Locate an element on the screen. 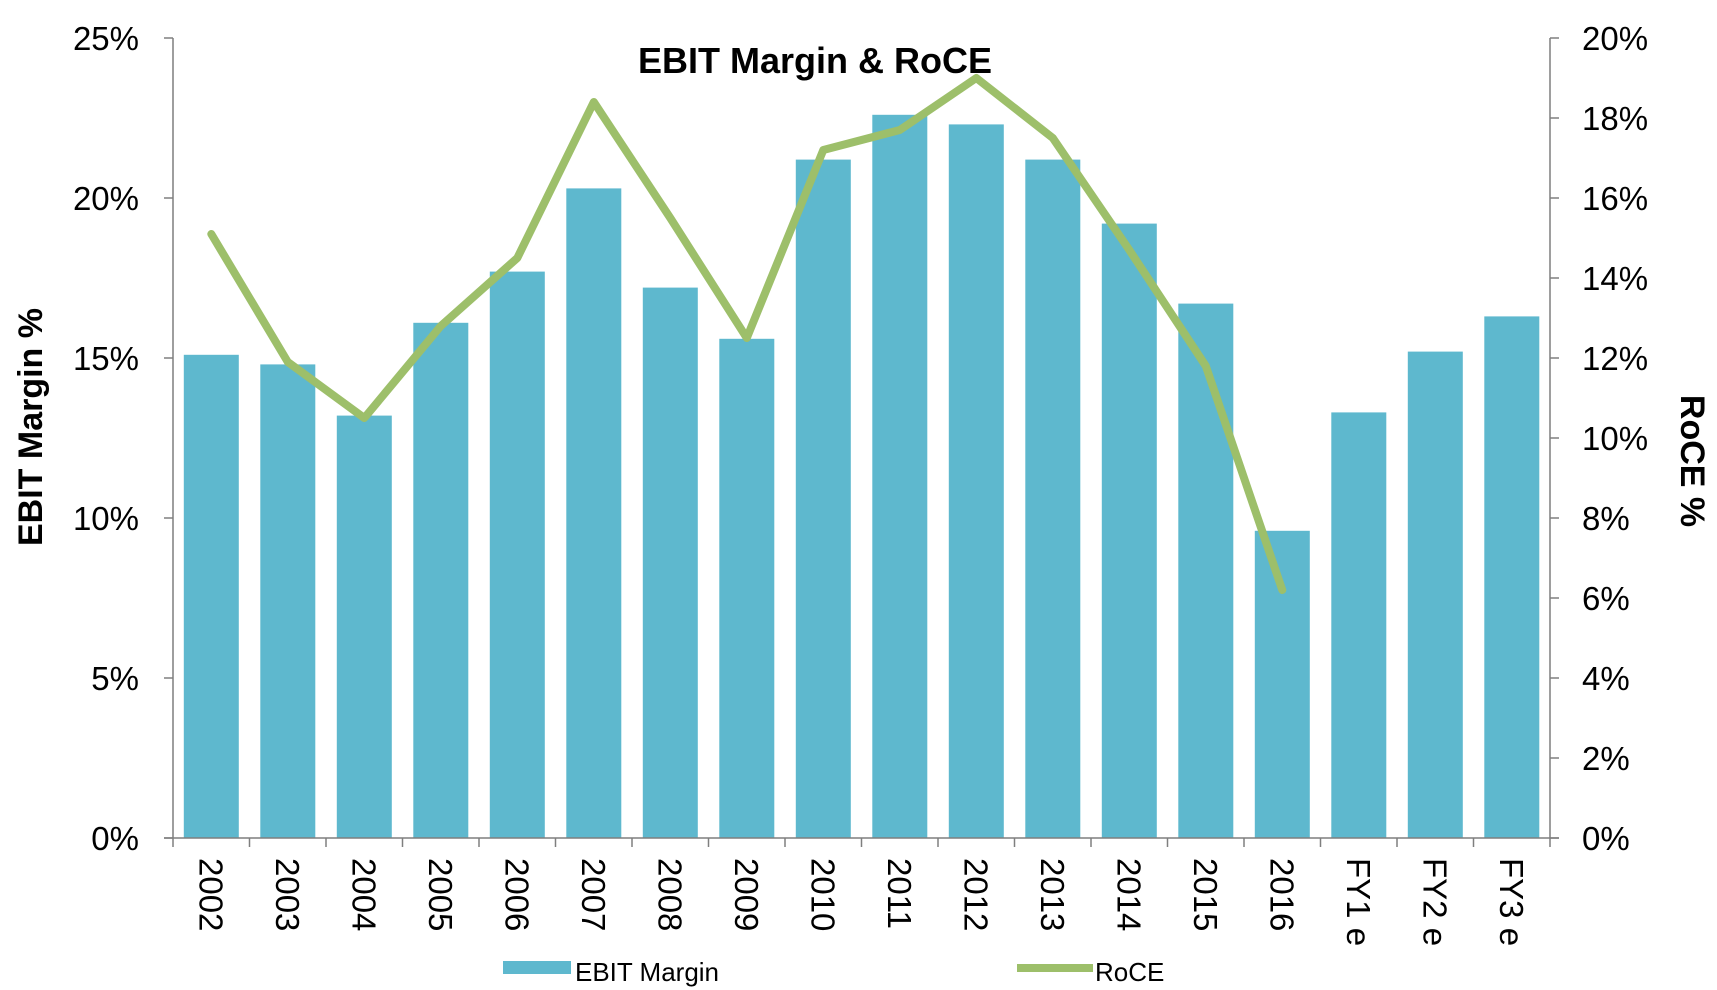  category-label-2016: 2016 is located at coordinates (1281, 894).